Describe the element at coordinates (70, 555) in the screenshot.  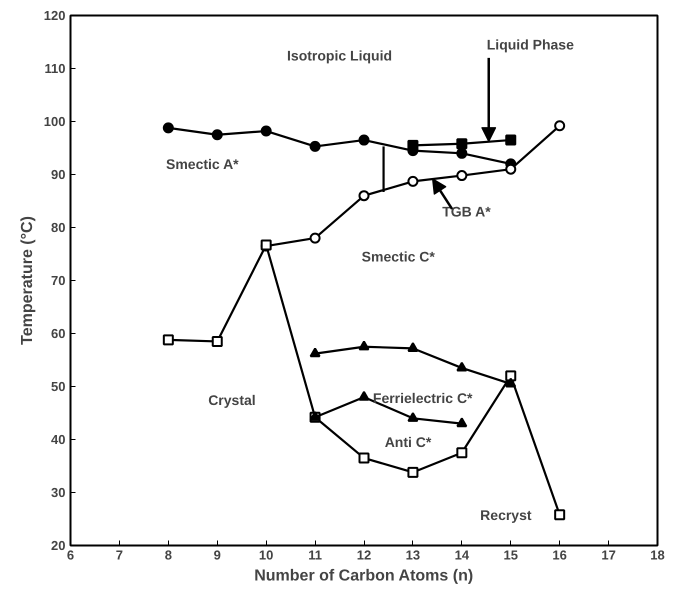
I see `x-tick-label: 6` at that location.